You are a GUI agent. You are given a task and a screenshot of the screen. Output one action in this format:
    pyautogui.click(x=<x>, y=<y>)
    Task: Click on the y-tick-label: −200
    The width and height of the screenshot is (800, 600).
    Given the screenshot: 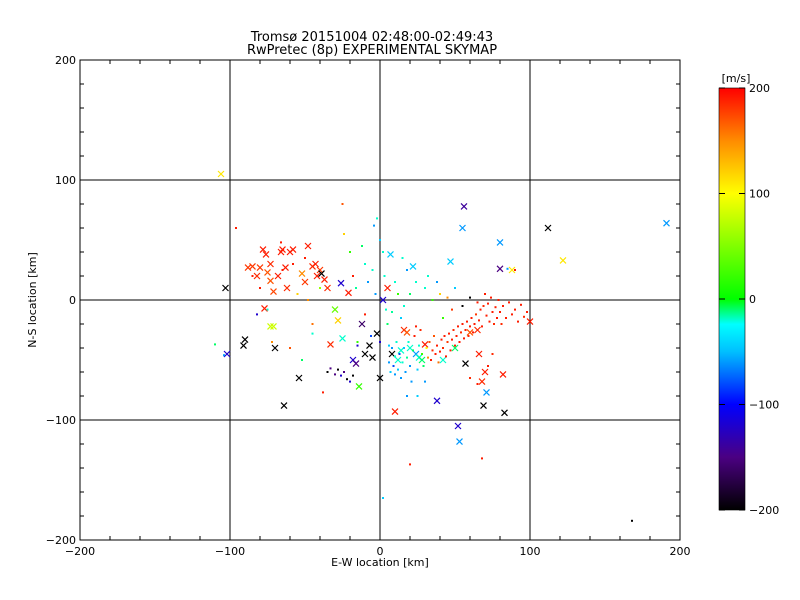 What is the action you would take?
    pyautogui.click(x=61, y=540)
    